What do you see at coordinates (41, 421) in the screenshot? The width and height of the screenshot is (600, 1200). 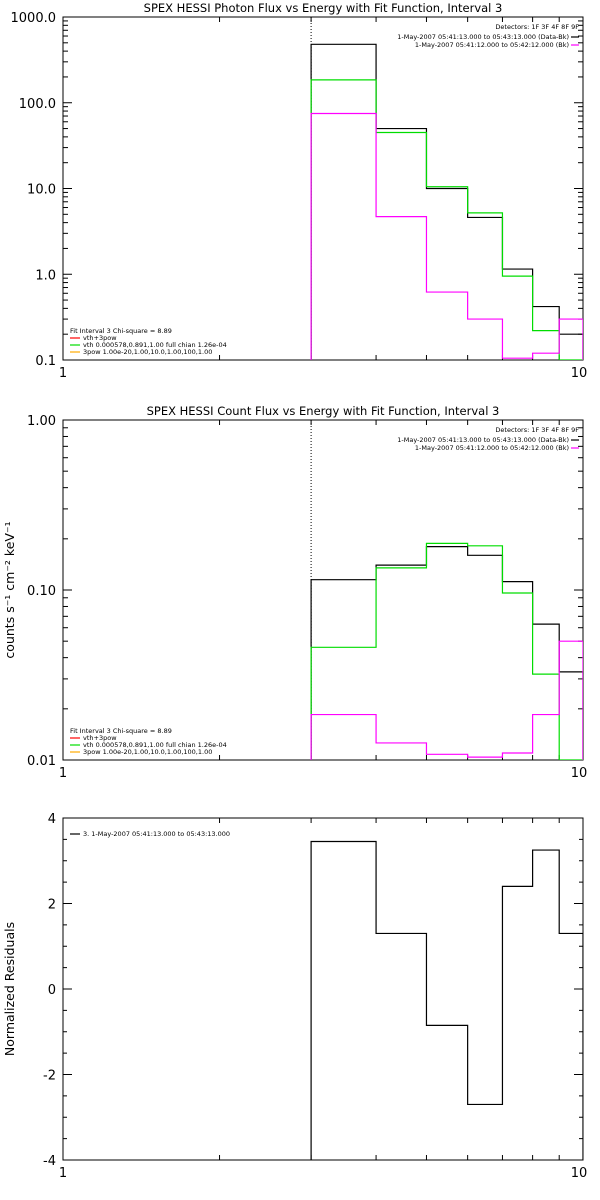 I see `y-tick-label: 1.00` at bounding box center [41, 421].